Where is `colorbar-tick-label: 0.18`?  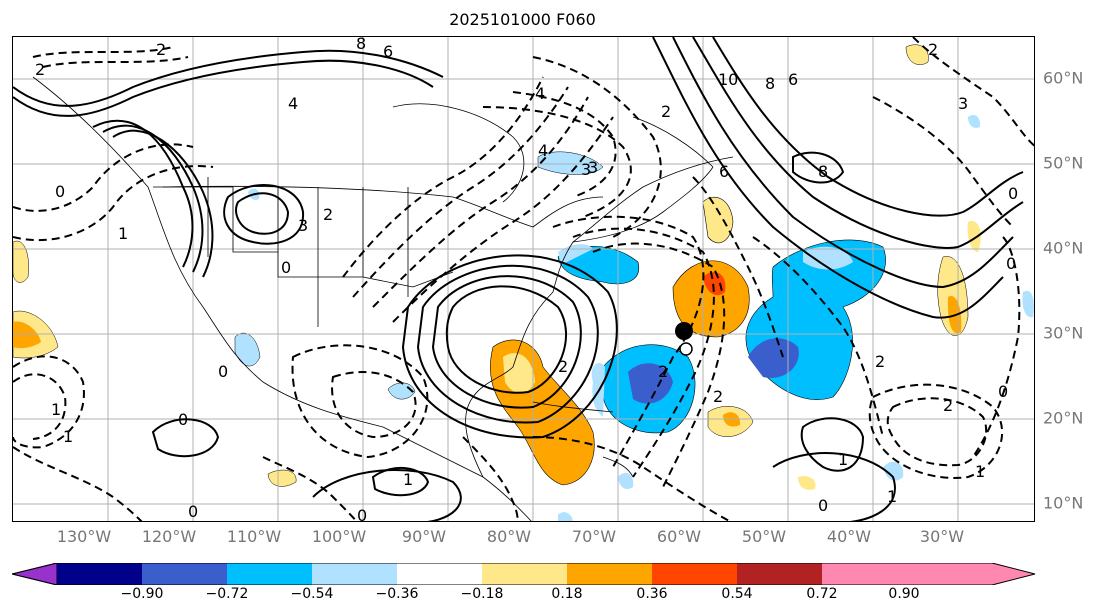
colorbar-tick-label: 0.18 is located at coordinates (567, 594).